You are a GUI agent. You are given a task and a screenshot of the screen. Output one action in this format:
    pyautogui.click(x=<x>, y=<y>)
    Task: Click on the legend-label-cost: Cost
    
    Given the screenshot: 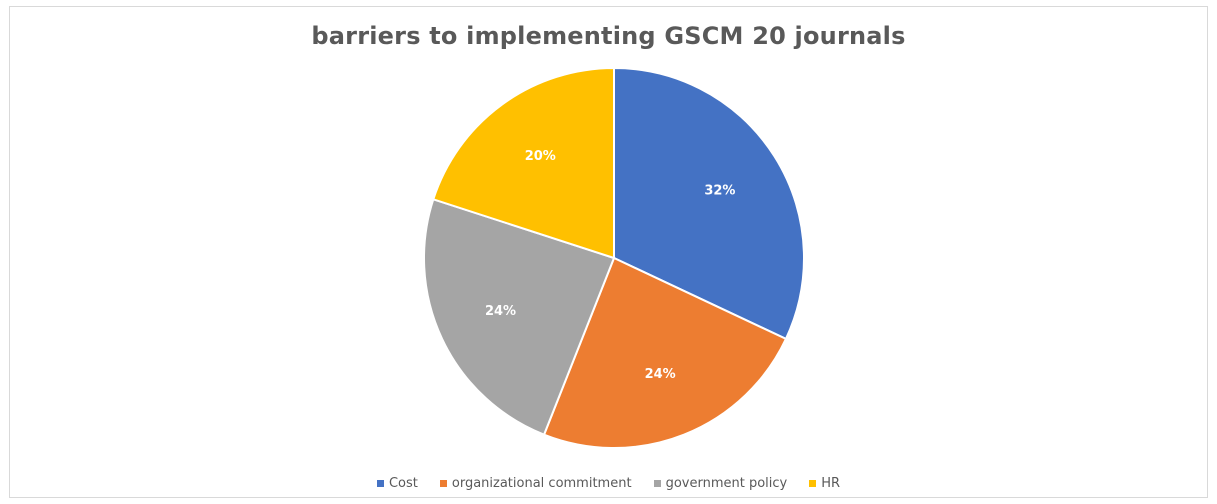 What is the action you would take?
    pyautogui.click(x=403, y=483)
    